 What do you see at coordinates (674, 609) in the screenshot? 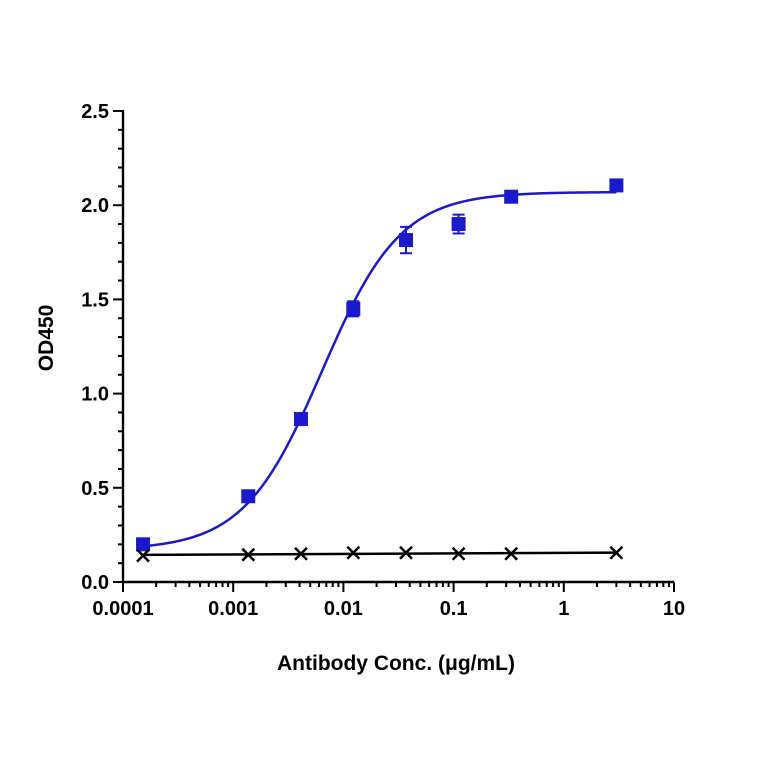
I see `x-tick-label: 10` at bounding box center [674, 609].